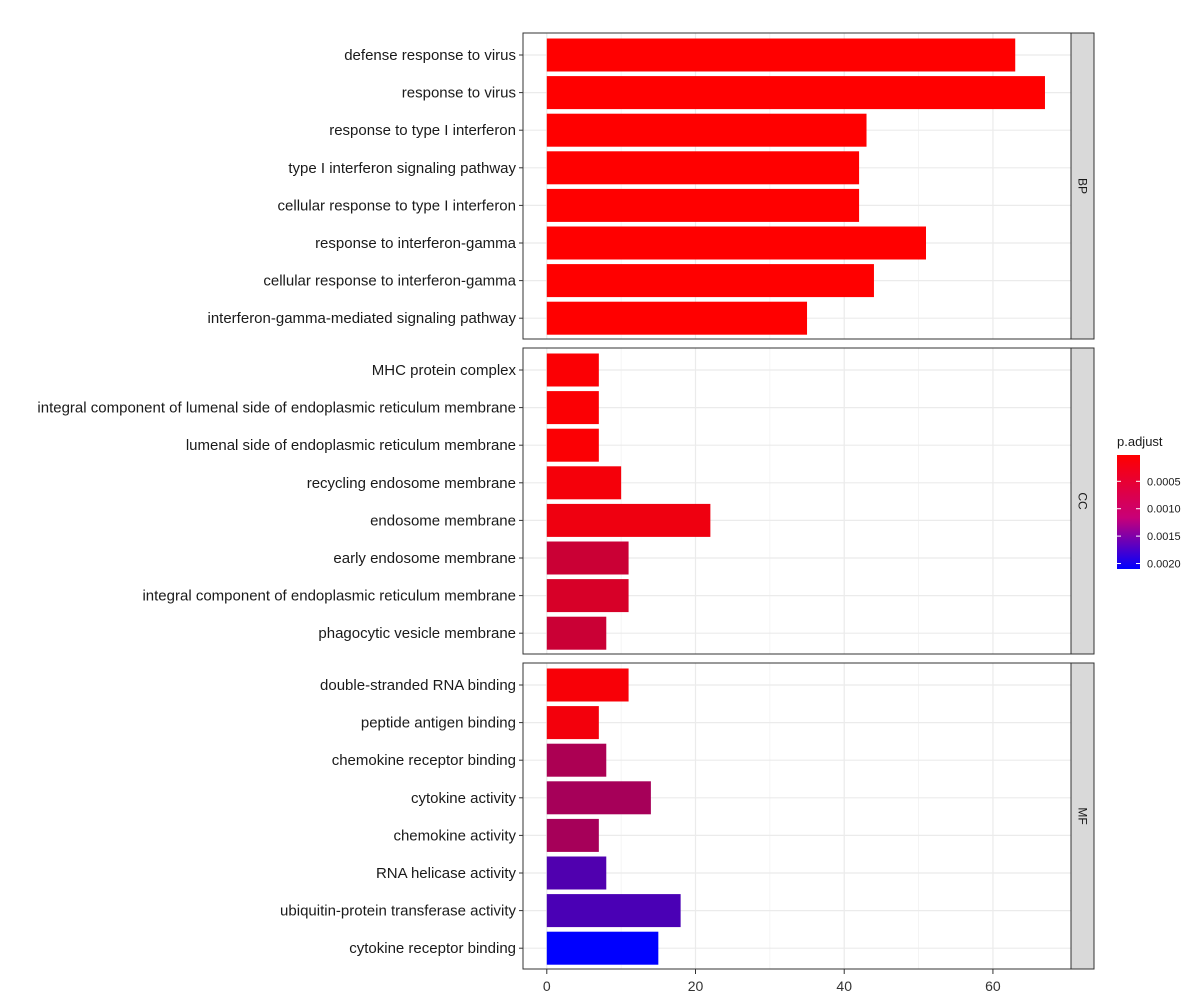  Describe the element at coordinates (438, 723) in the screenshot. I see `category-label: peptide antigen binding` at that location.